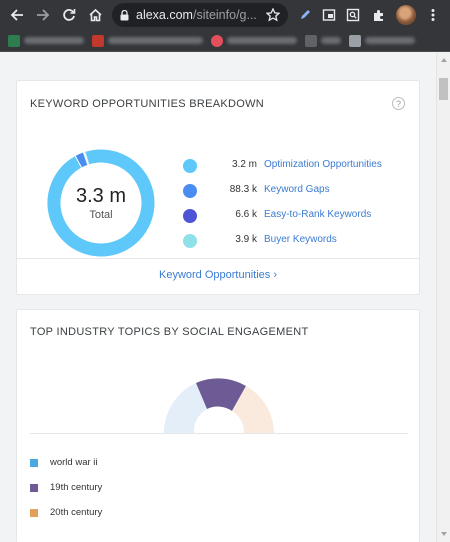  I want to click on legend-value: 88.3 k, so click(243, 189).